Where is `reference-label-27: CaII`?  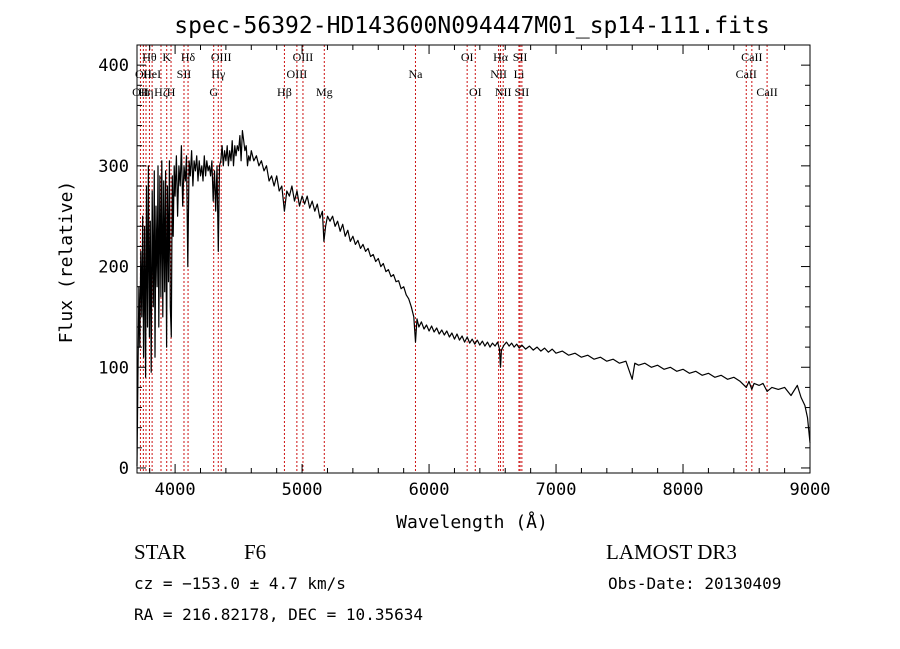 reference-label-27: CaII is located at coordinates (751, 57).